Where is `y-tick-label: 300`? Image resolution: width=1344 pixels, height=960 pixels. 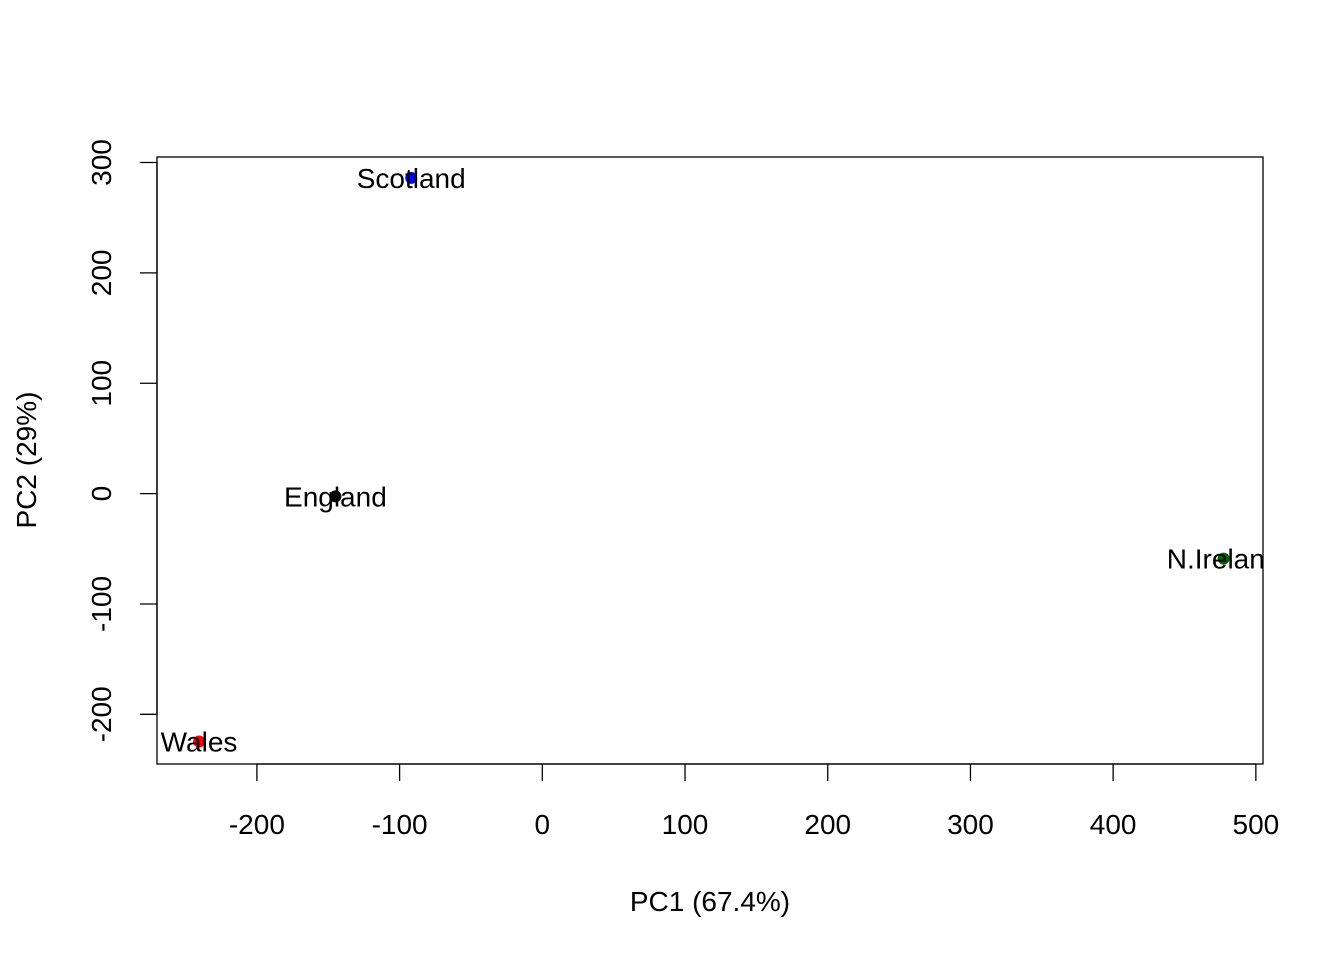 y-tick-label: 300 is located at coordinates (101, 162).